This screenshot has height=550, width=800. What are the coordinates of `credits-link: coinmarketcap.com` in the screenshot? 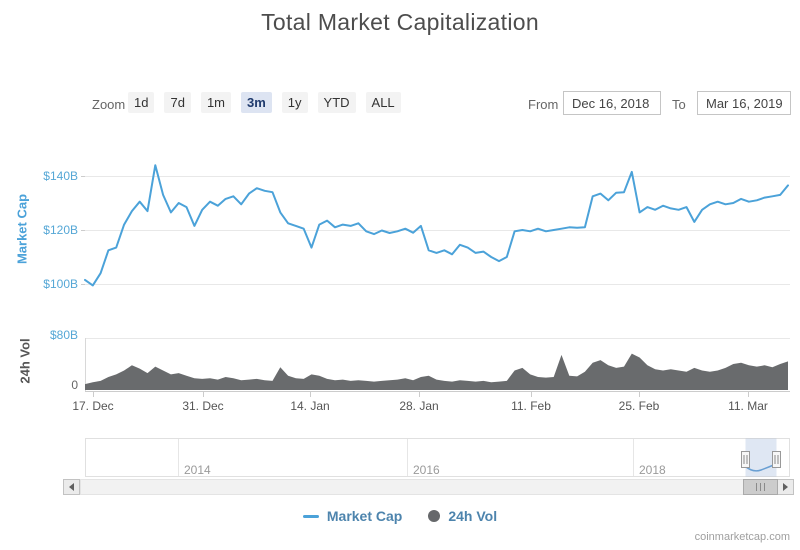 It's located at (742, 537).